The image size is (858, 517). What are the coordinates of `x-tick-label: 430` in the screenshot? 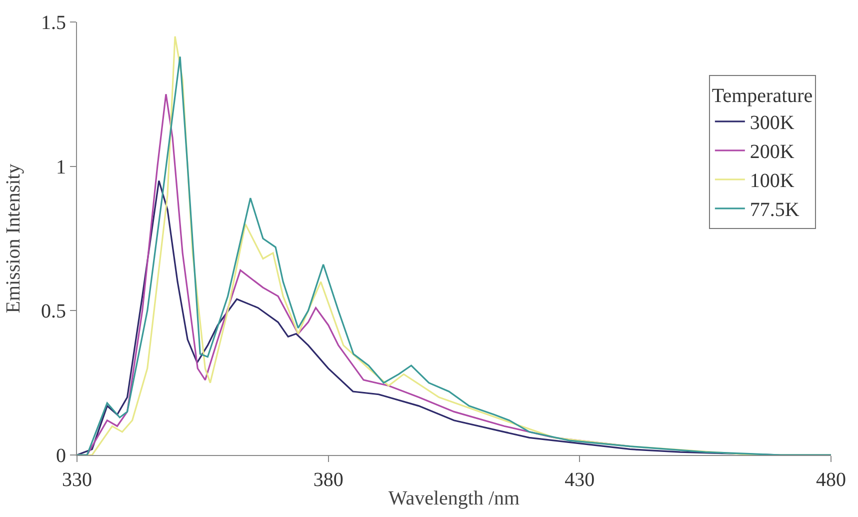 It's located at (579, 480).